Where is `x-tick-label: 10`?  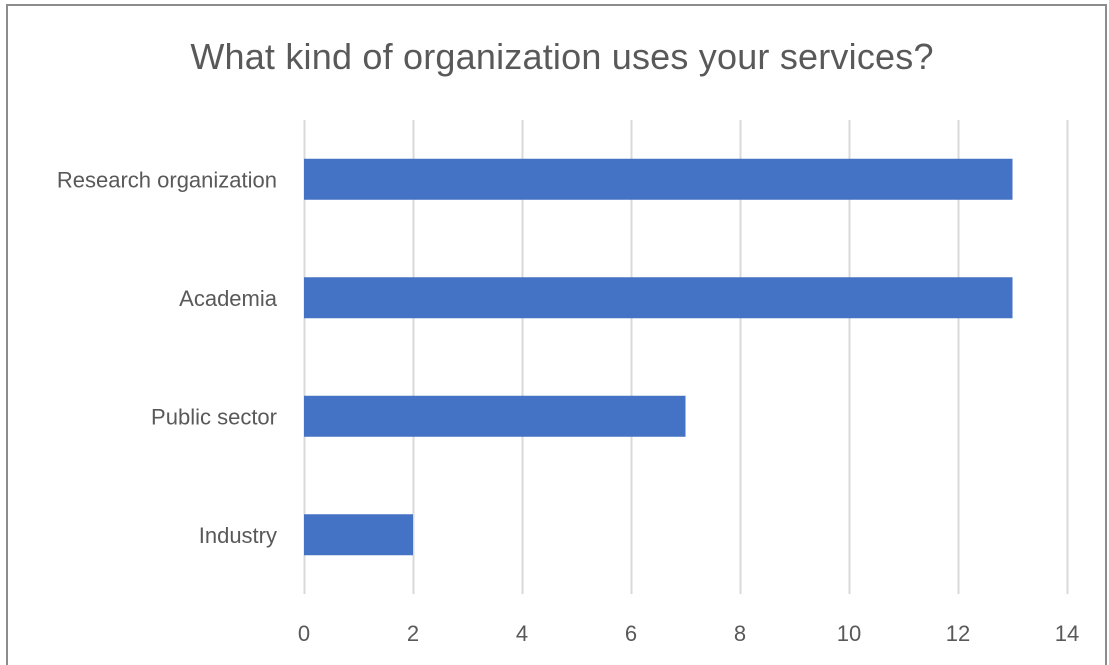
x-tick-label: 10 is located at coordinates (849, 633).